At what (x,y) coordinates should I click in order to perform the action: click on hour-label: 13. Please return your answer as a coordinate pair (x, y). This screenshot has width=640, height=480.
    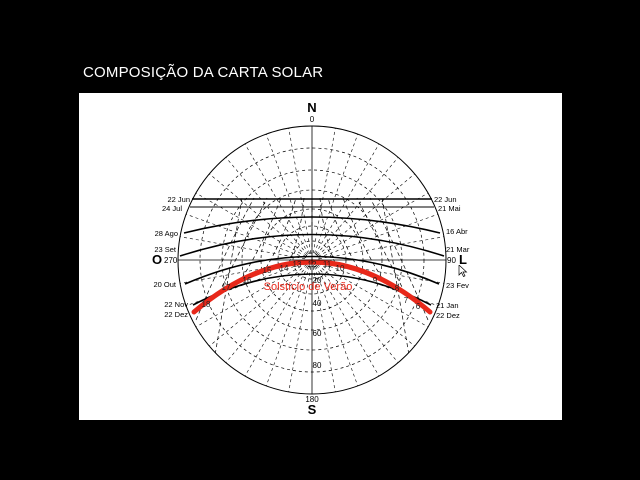
    Looking at the image, I should click on (297, 264).